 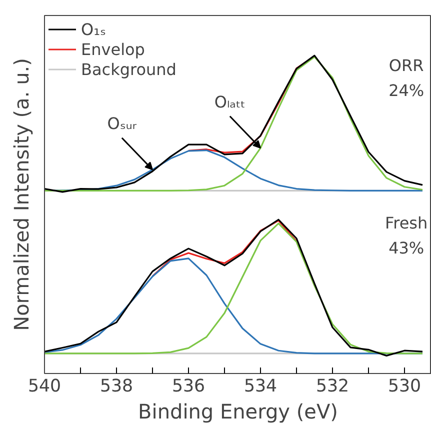 I want to click on annotation: Fresh, so click(x=406, y=223).